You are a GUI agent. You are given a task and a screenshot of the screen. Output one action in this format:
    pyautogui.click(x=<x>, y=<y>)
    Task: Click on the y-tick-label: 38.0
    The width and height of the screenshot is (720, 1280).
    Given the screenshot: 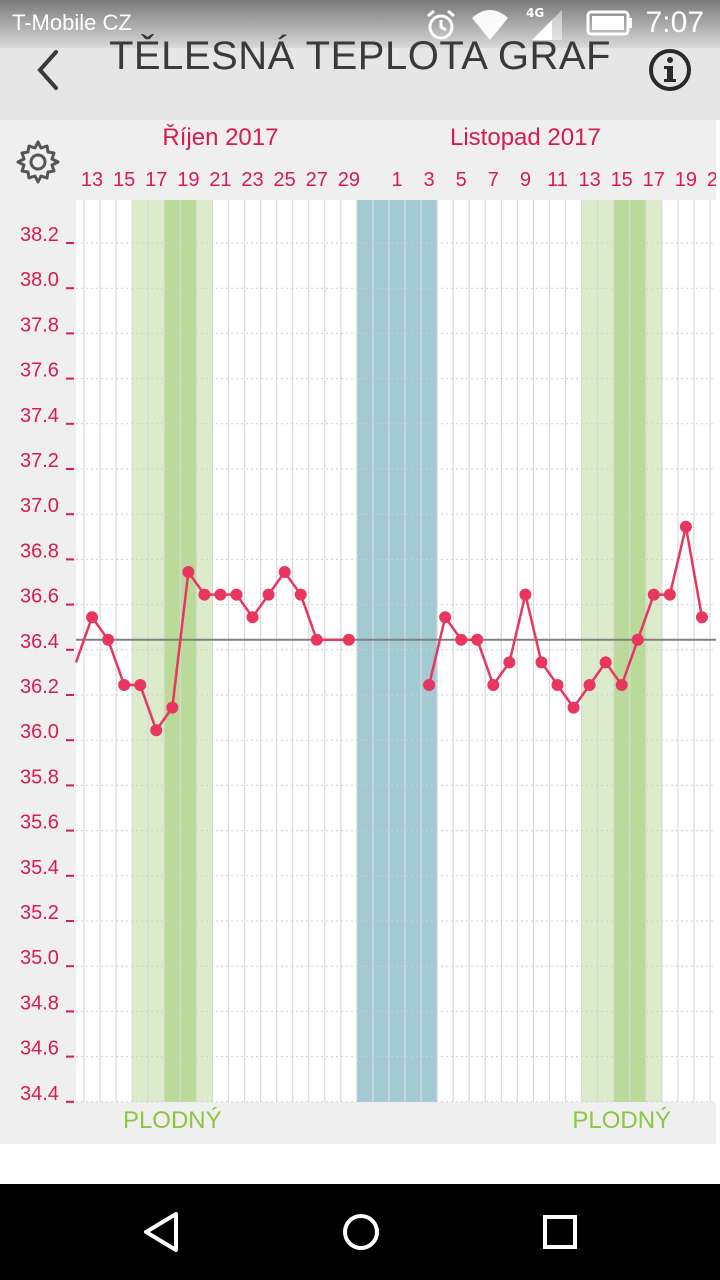 What is the action you would take?
    pyautogui.click(x=39, y=280)
    